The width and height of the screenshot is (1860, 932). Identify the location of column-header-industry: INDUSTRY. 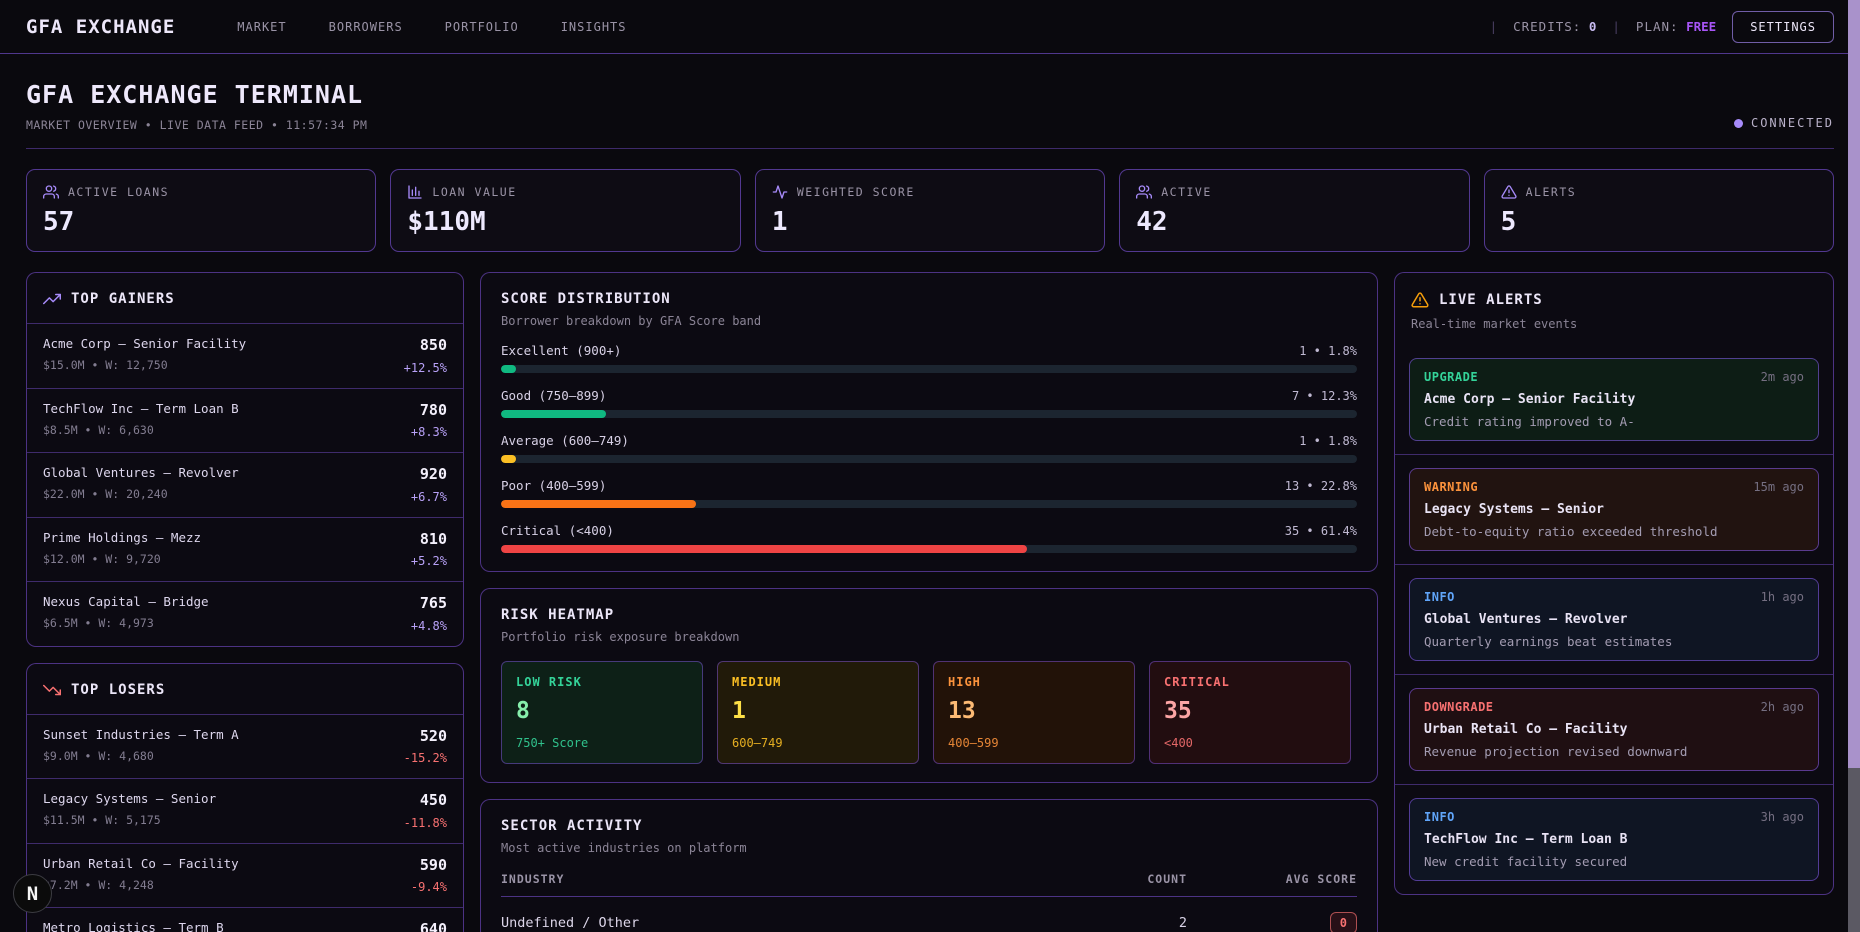
(533, 879).